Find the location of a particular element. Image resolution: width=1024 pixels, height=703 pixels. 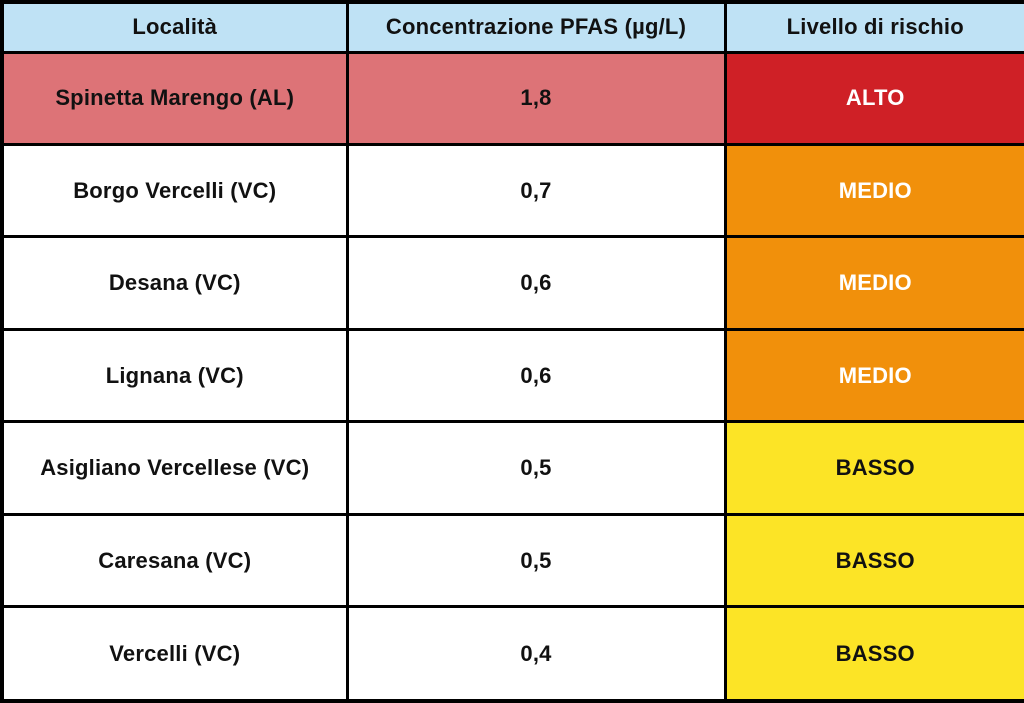

location-cell: Spinetta Marengo (AL) is located at coordinates (174, 98).